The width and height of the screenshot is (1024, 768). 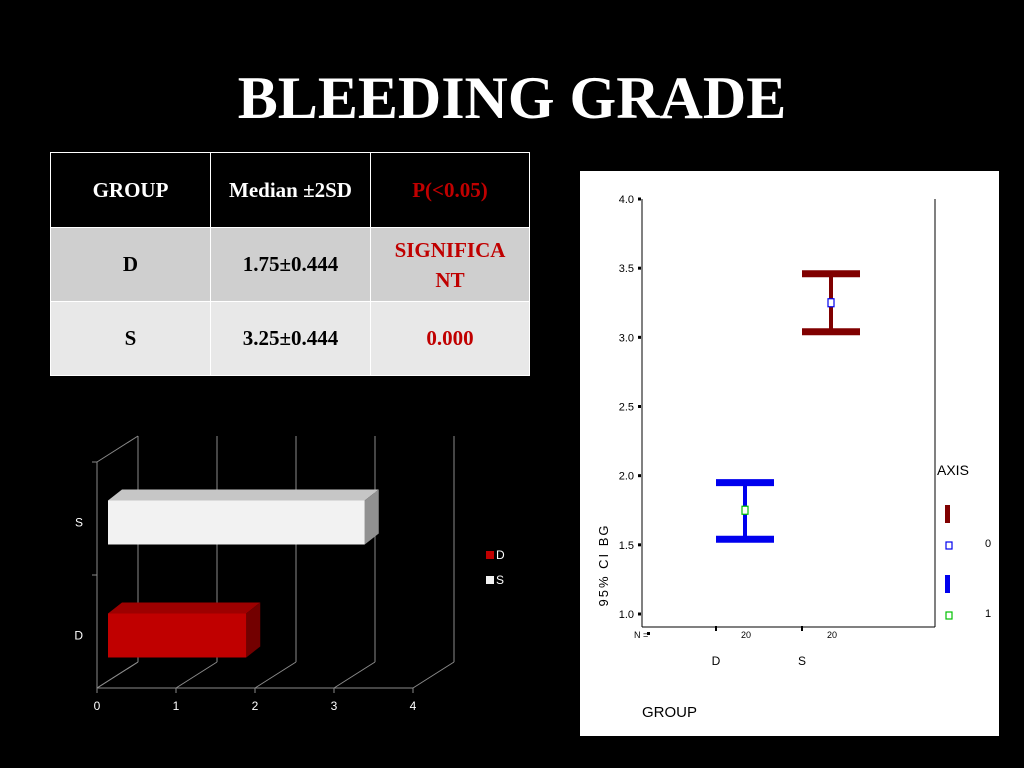 What do you see at coordinates (626, 546) in the screenshot?
I see `y-tick-label: 1.5` at bounding box center [626, 546].